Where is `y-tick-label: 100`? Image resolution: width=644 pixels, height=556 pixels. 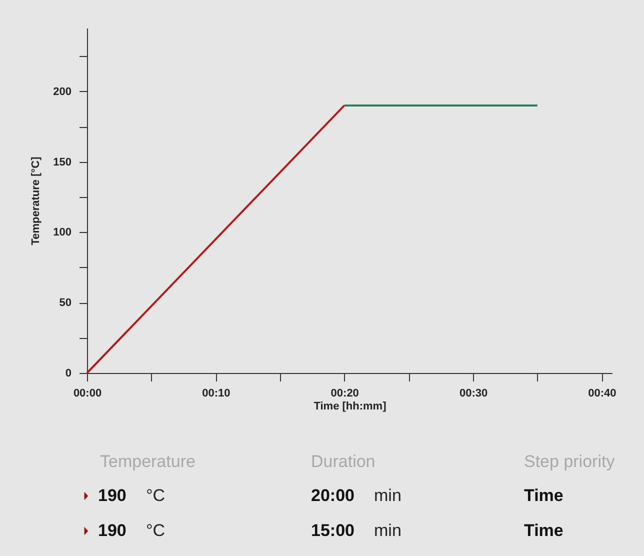 y-tick-label: 100 is located at coordinates (62, 232).